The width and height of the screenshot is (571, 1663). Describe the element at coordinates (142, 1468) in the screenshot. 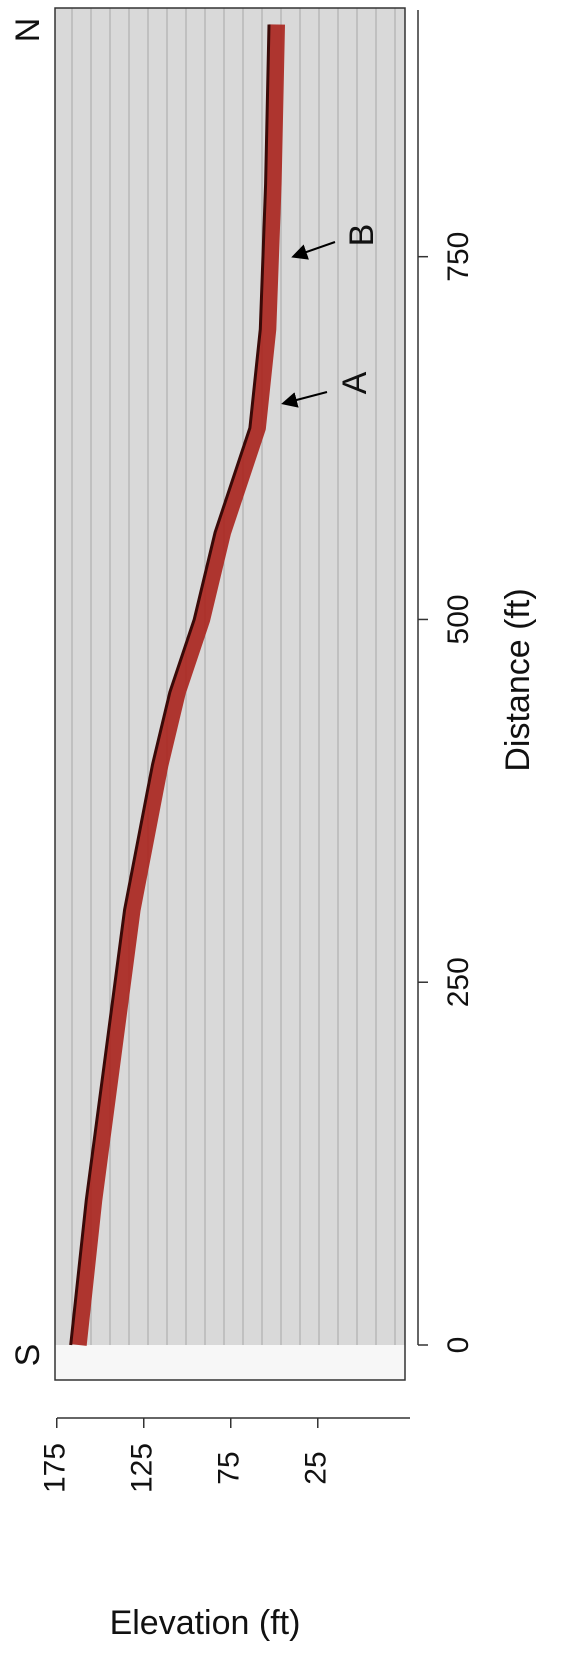

I see `y-tick-label: 125` at that location.